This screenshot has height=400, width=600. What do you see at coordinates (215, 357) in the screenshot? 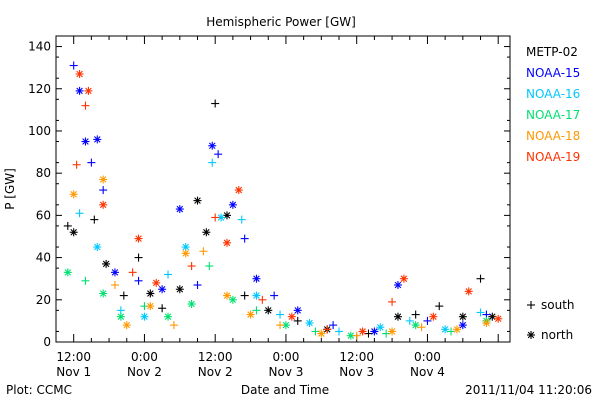
I see `x-tick-time-label: 12:00` at bounding box center [215, 357].